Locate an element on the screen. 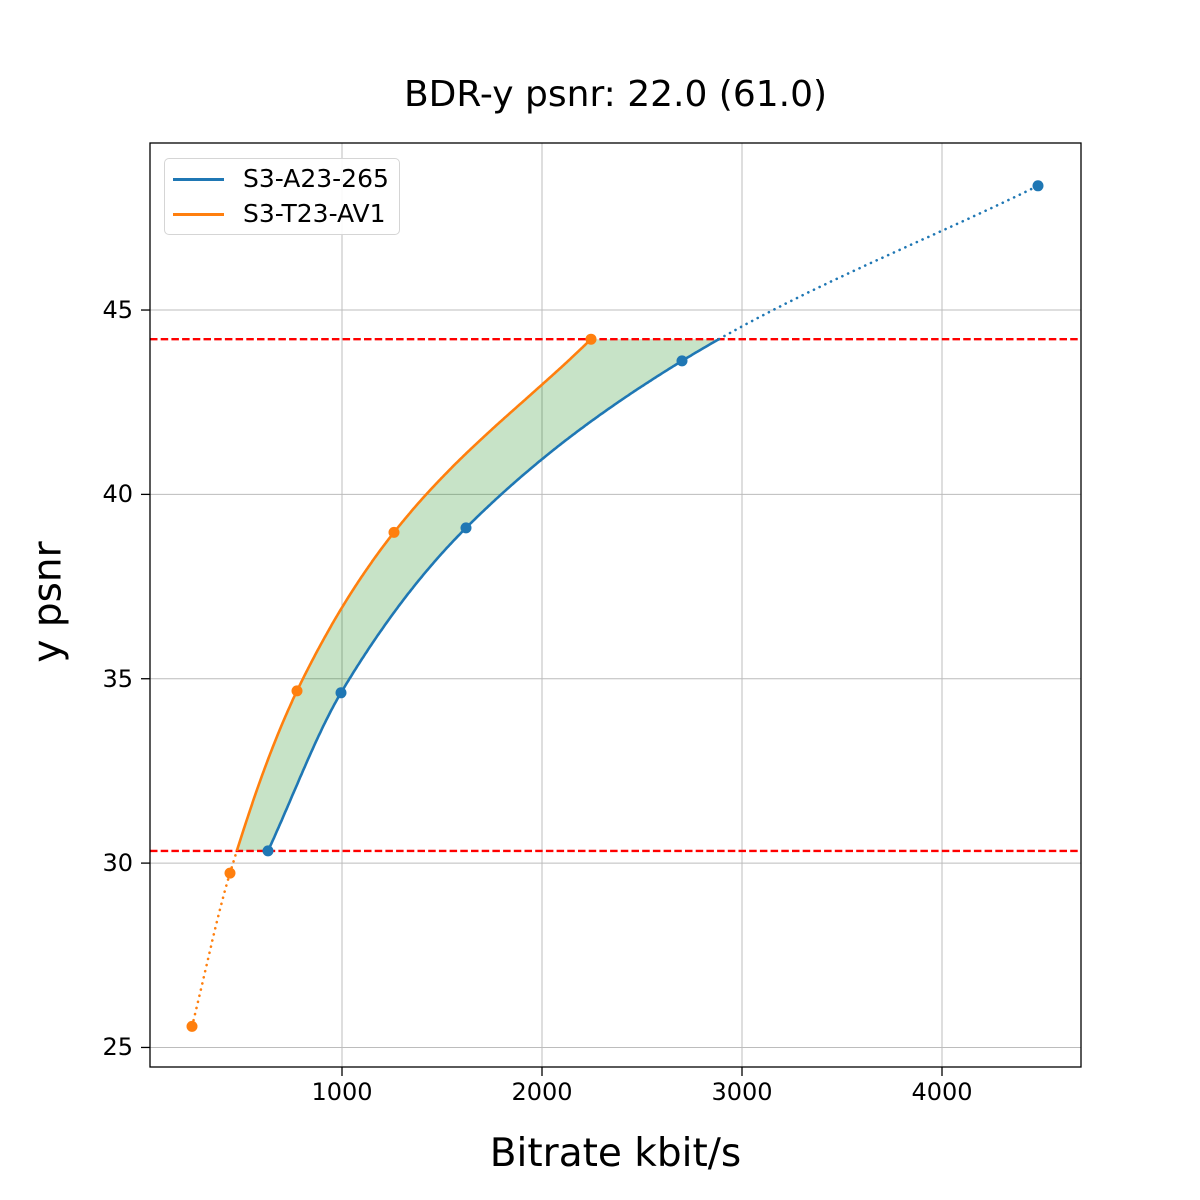  xtick-label: 1000 is located at coordinates (342, 1092).